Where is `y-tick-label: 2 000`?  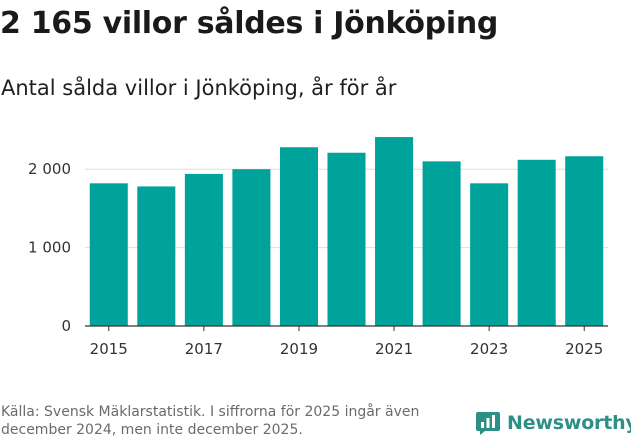 y-tick-label: 2 000 is located at coordinates (49, 169).